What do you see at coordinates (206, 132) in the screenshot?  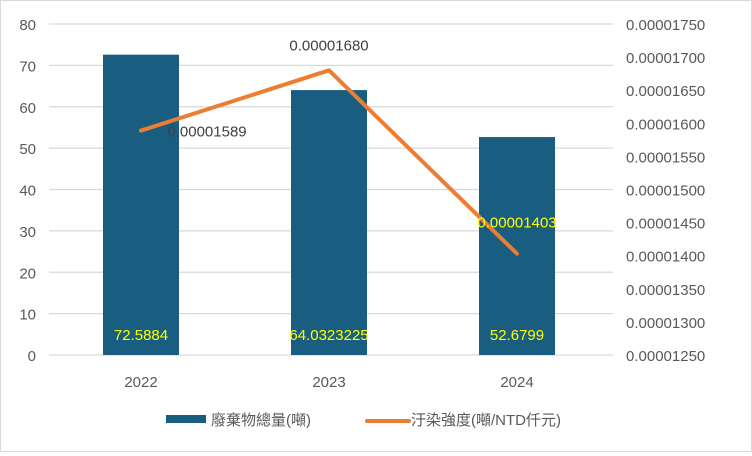 I see `line-data-label: 0.00001589` at bounding box center [206, 132].